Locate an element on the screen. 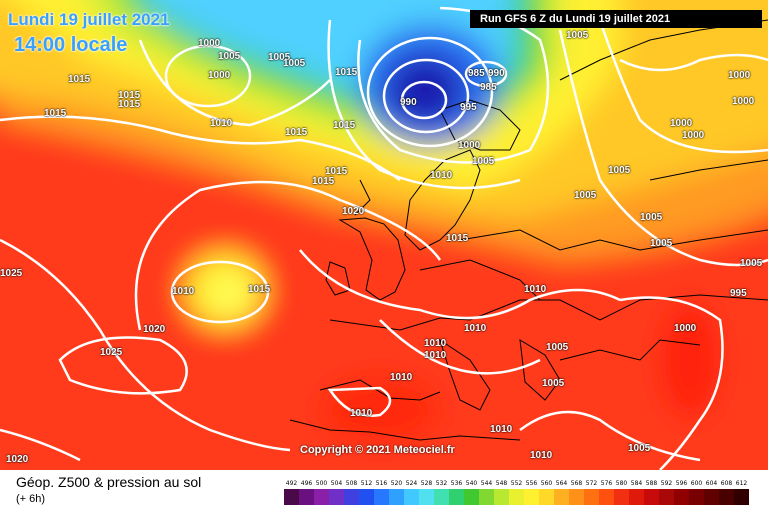  legend-value: 600 is located at coordinates (696, 483).